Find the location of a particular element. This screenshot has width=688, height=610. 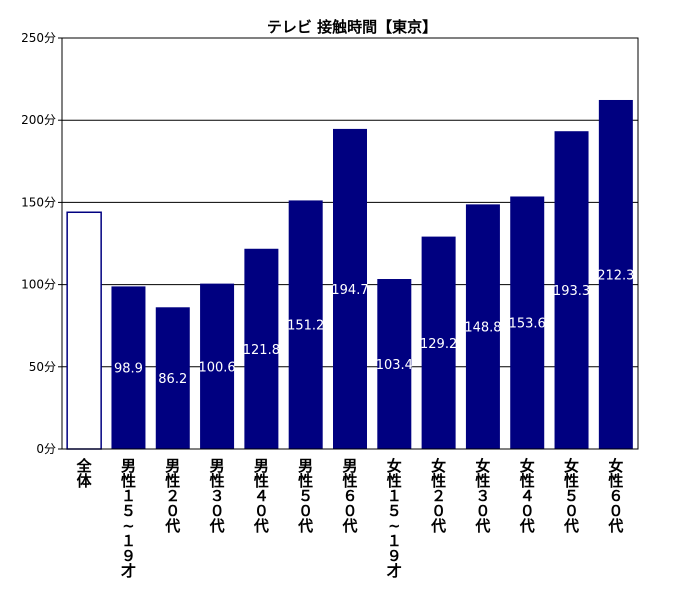

data-label: 103.4 is located at coordinates (394, 365).